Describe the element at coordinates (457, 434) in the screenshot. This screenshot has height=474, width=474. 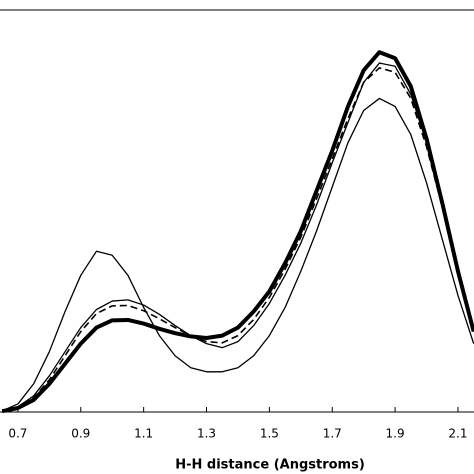
I see `x-tick-label: 2.1` at that location.